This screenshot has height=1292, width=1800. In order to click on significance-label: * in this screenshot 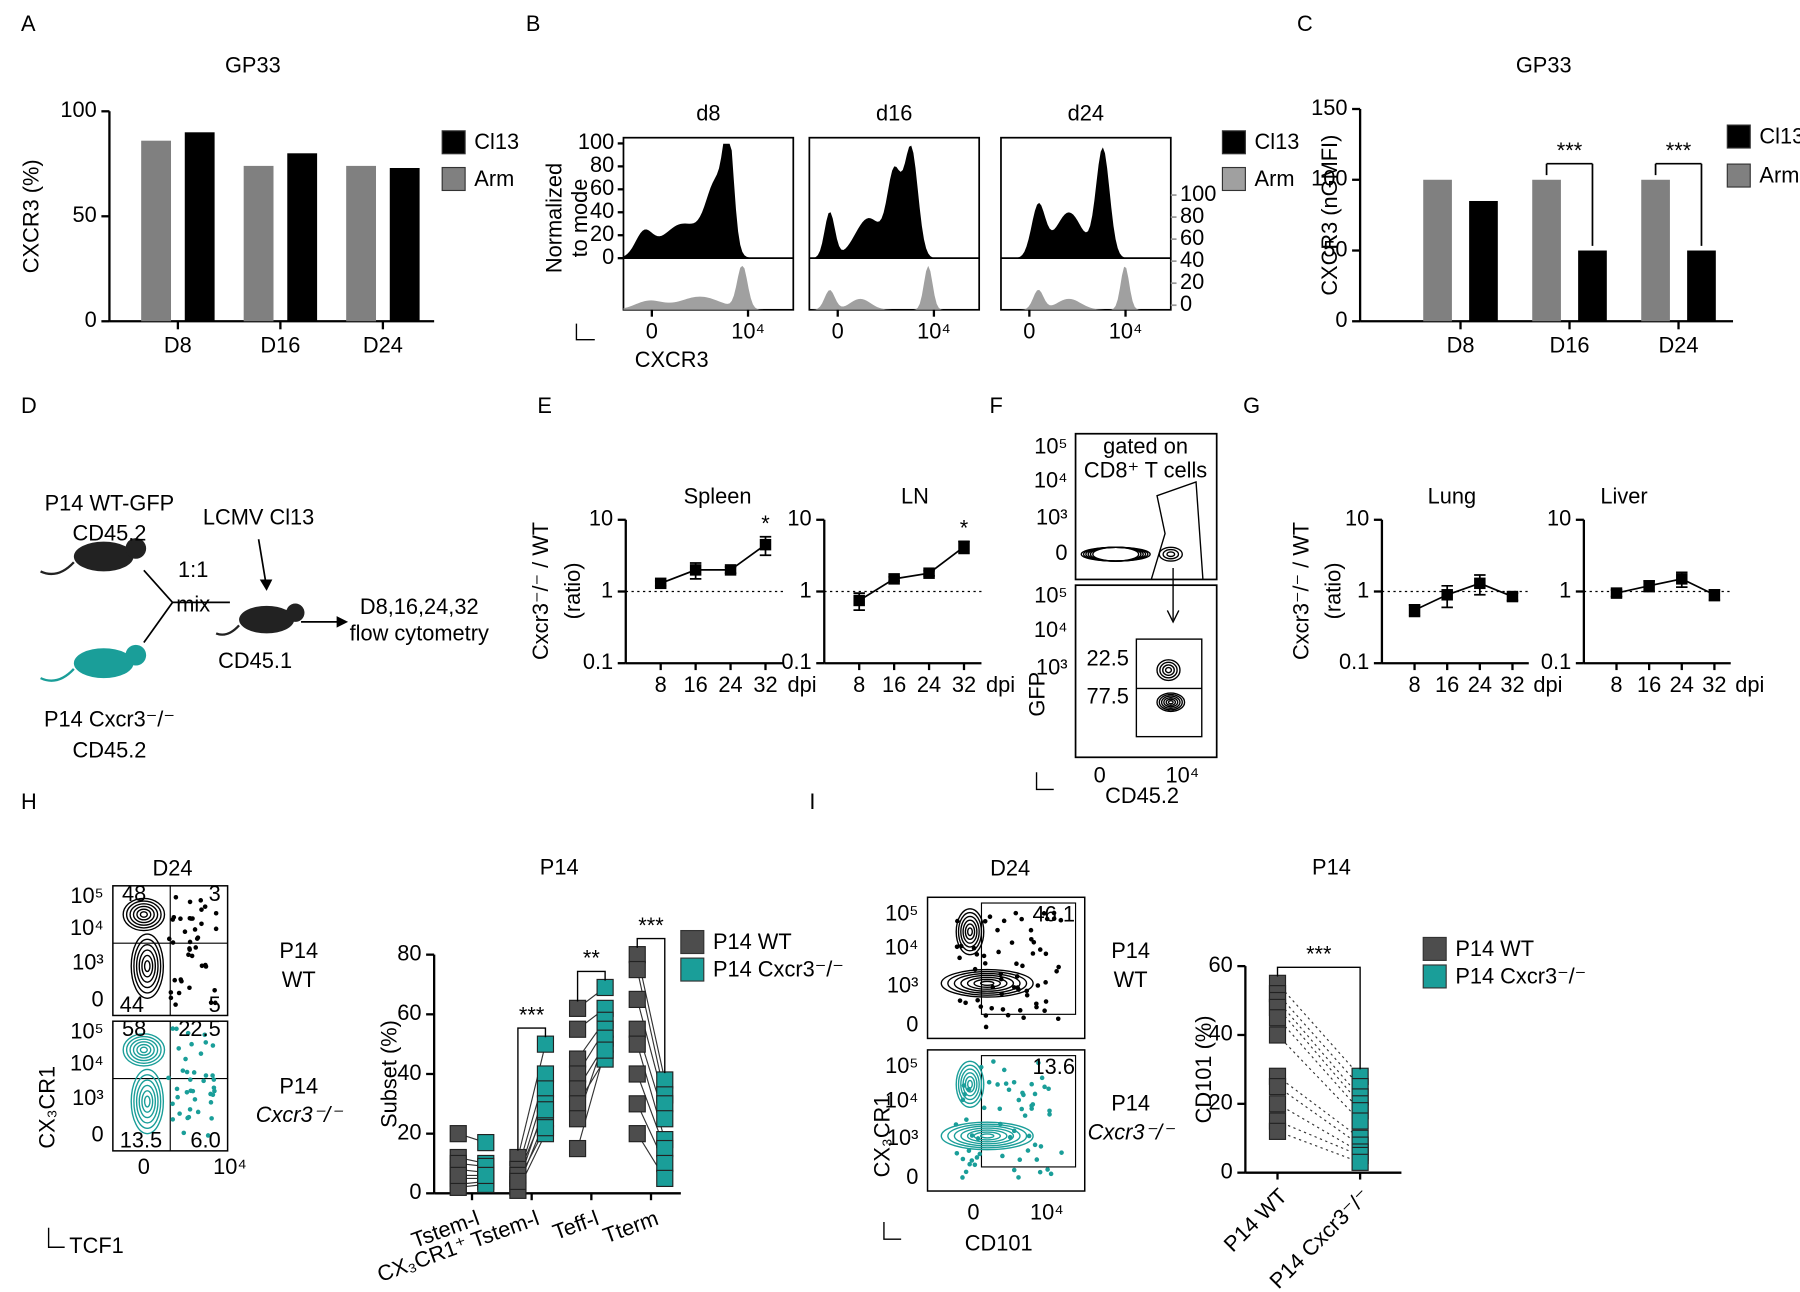, I will do `click(765, 523)`.